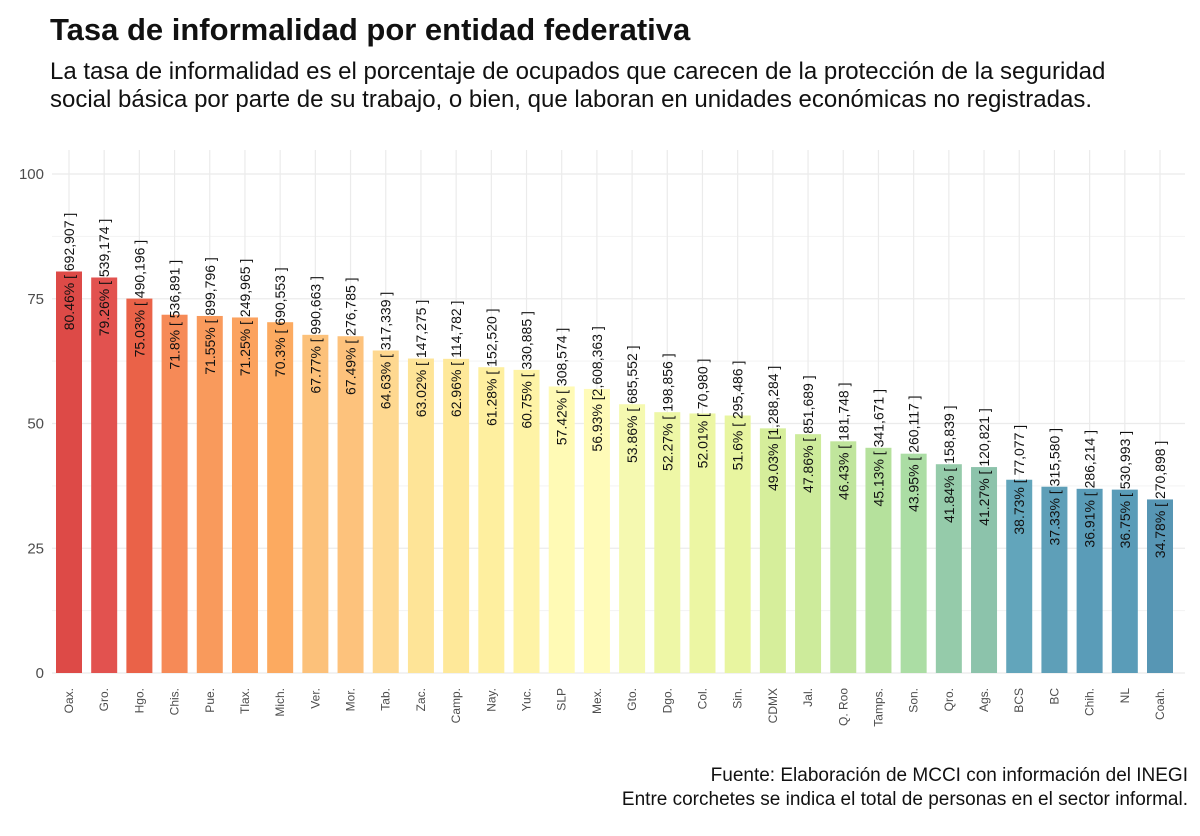  Describe the element at coordinates (139, 700) in the screenshot. I see `x-tick-label: Hgo.` at that location.